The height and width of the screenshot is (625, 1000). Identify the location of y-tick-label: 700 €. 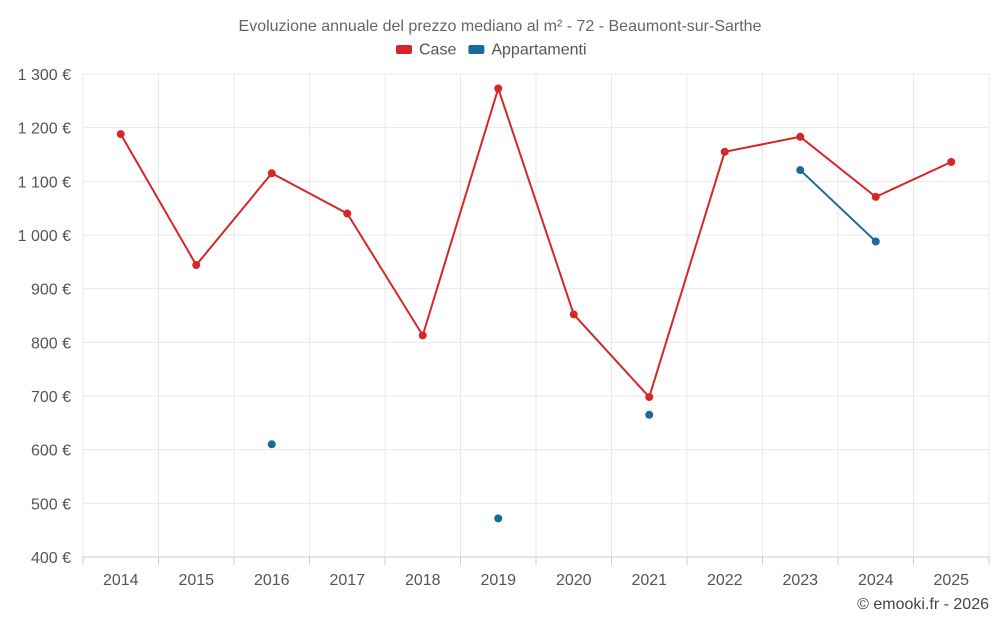
(51, 397).